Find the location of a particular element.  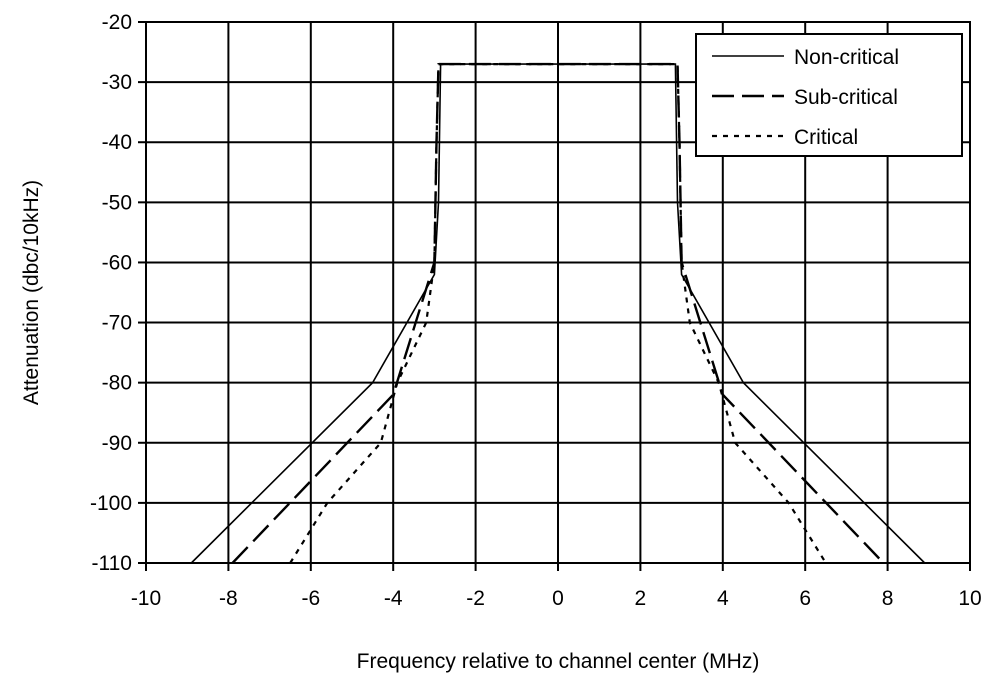

y-tick-label: -110 is located at coordinates (112, 563).